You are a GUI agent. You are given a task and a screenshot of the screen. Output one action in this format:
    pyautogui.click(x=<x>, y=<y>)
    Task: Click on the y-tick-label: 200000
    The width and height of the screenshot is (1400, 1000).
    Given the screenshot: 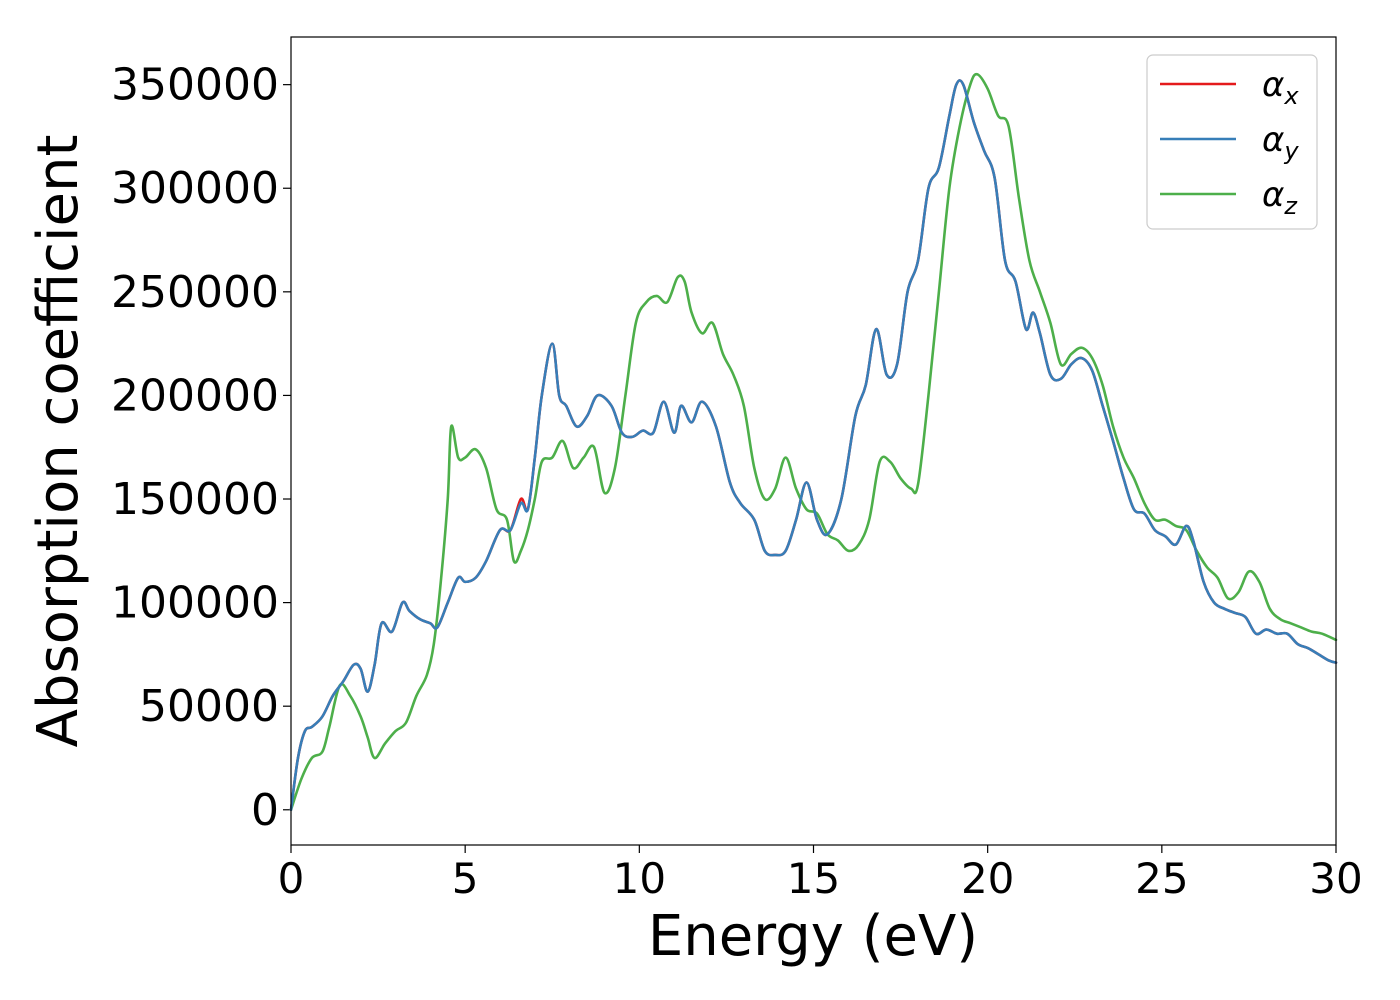 What is the action you would take?
    pyautogui.click(x=195, y=395)
    